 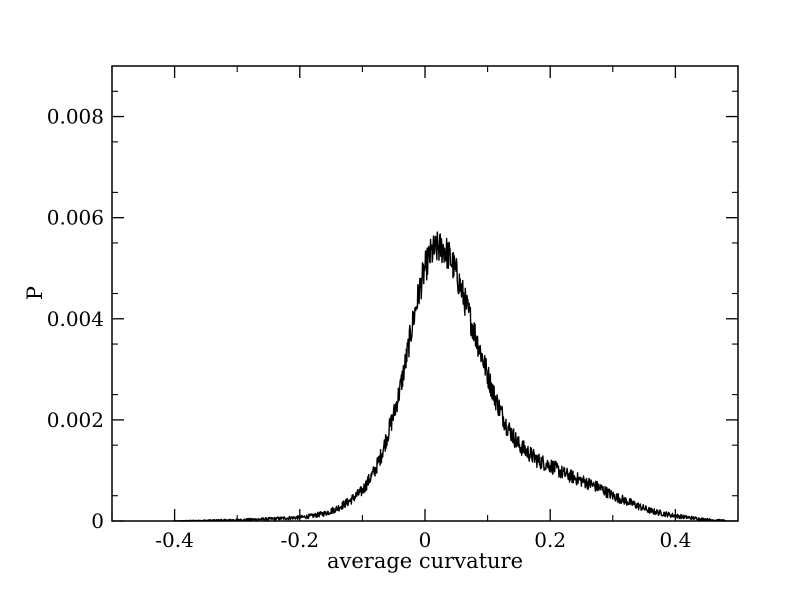 I want to click on x-axis-label: average curvature, so click(x=425, y=561).